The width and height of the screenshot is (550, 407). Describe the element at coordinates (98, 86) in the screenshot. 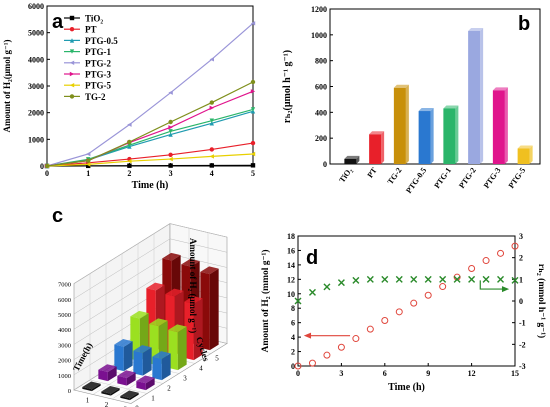

I see `legend-entry: PTG-5` at that location.